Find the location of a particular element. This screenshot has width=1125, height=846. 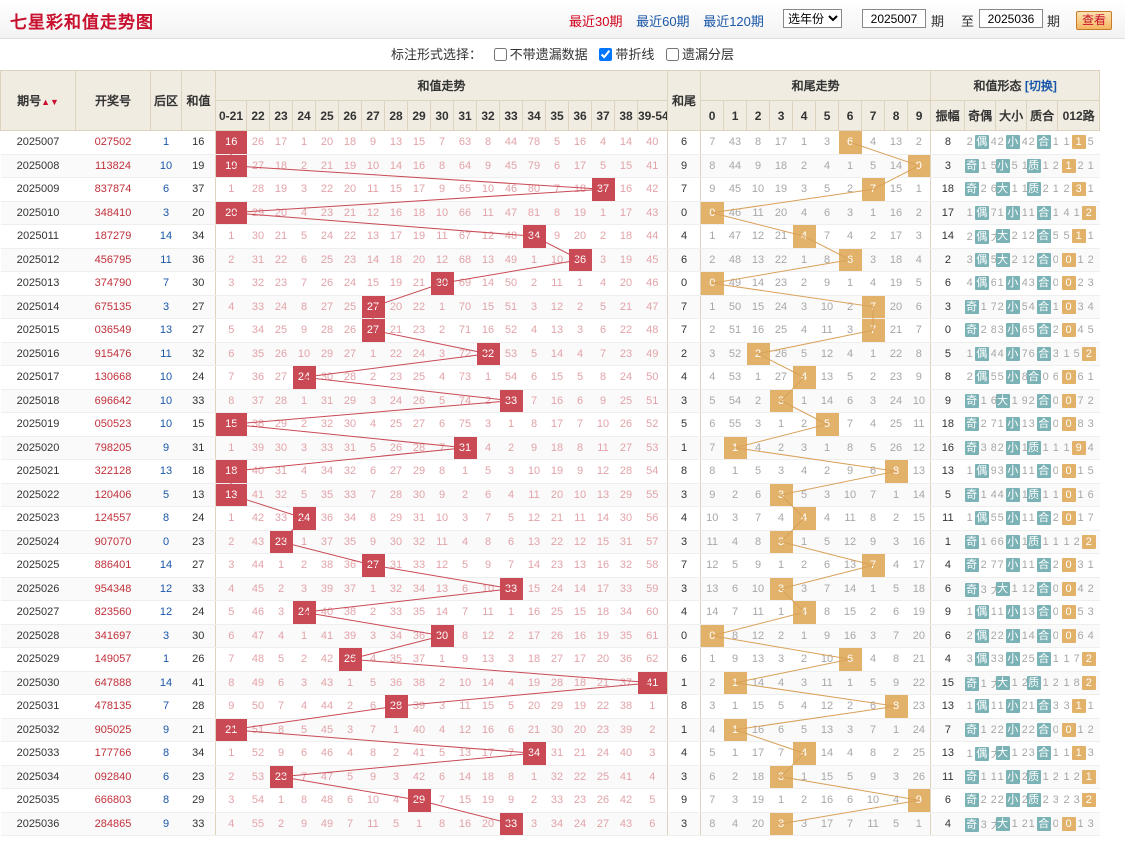

sort-icon: ▲▼ is located at coordinates (50, 102).